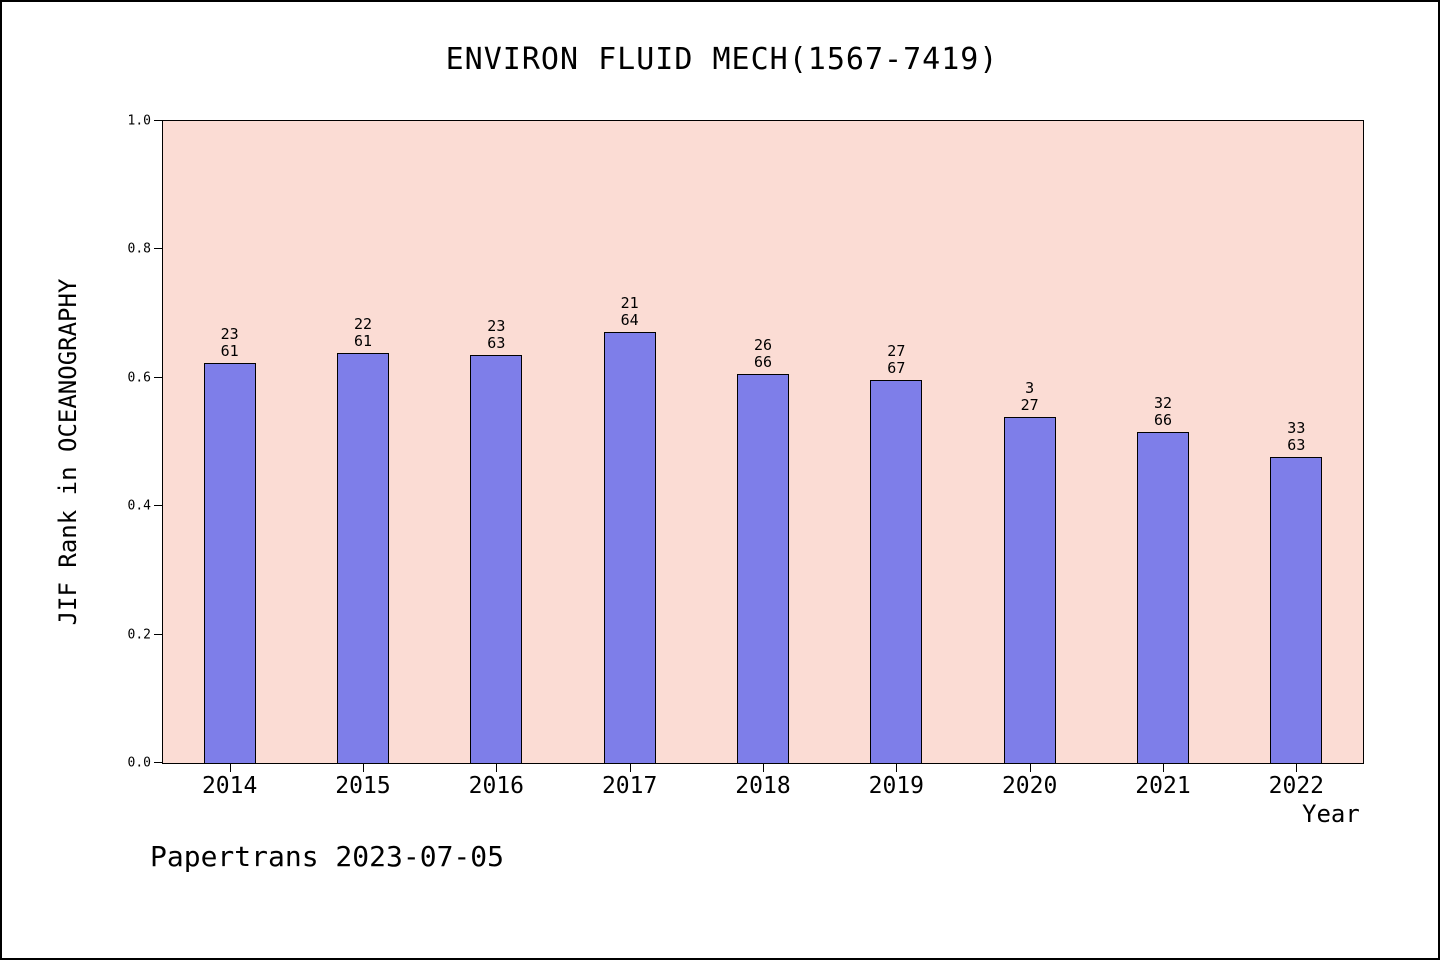 Image resolution: width=1440 pixels, height=960 pixels. Describe the element at coordinates (363, 332) in the screenshot. I see `bar-value-label-2015: 22 61` at that location.